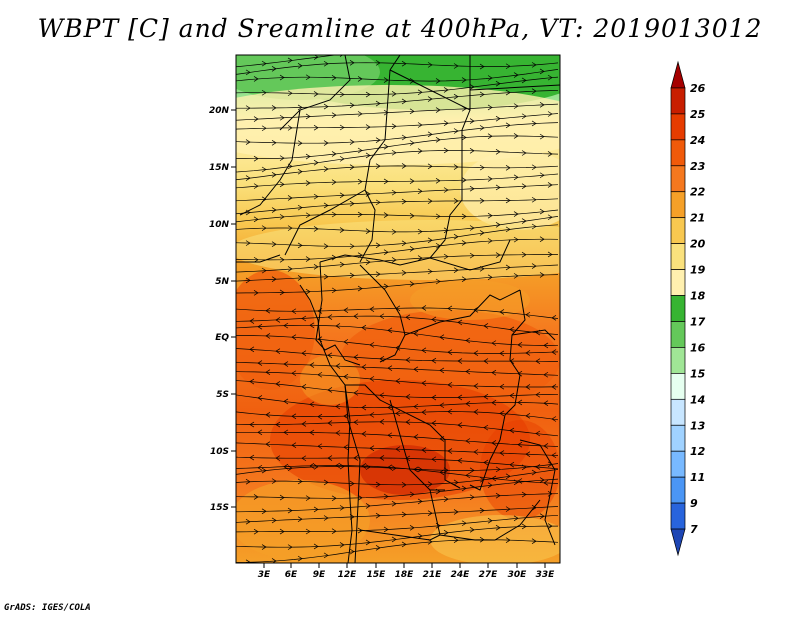 The width and height of the screenshot is (800, 618). I want to click on colorbar-segment, so click(678, 412).